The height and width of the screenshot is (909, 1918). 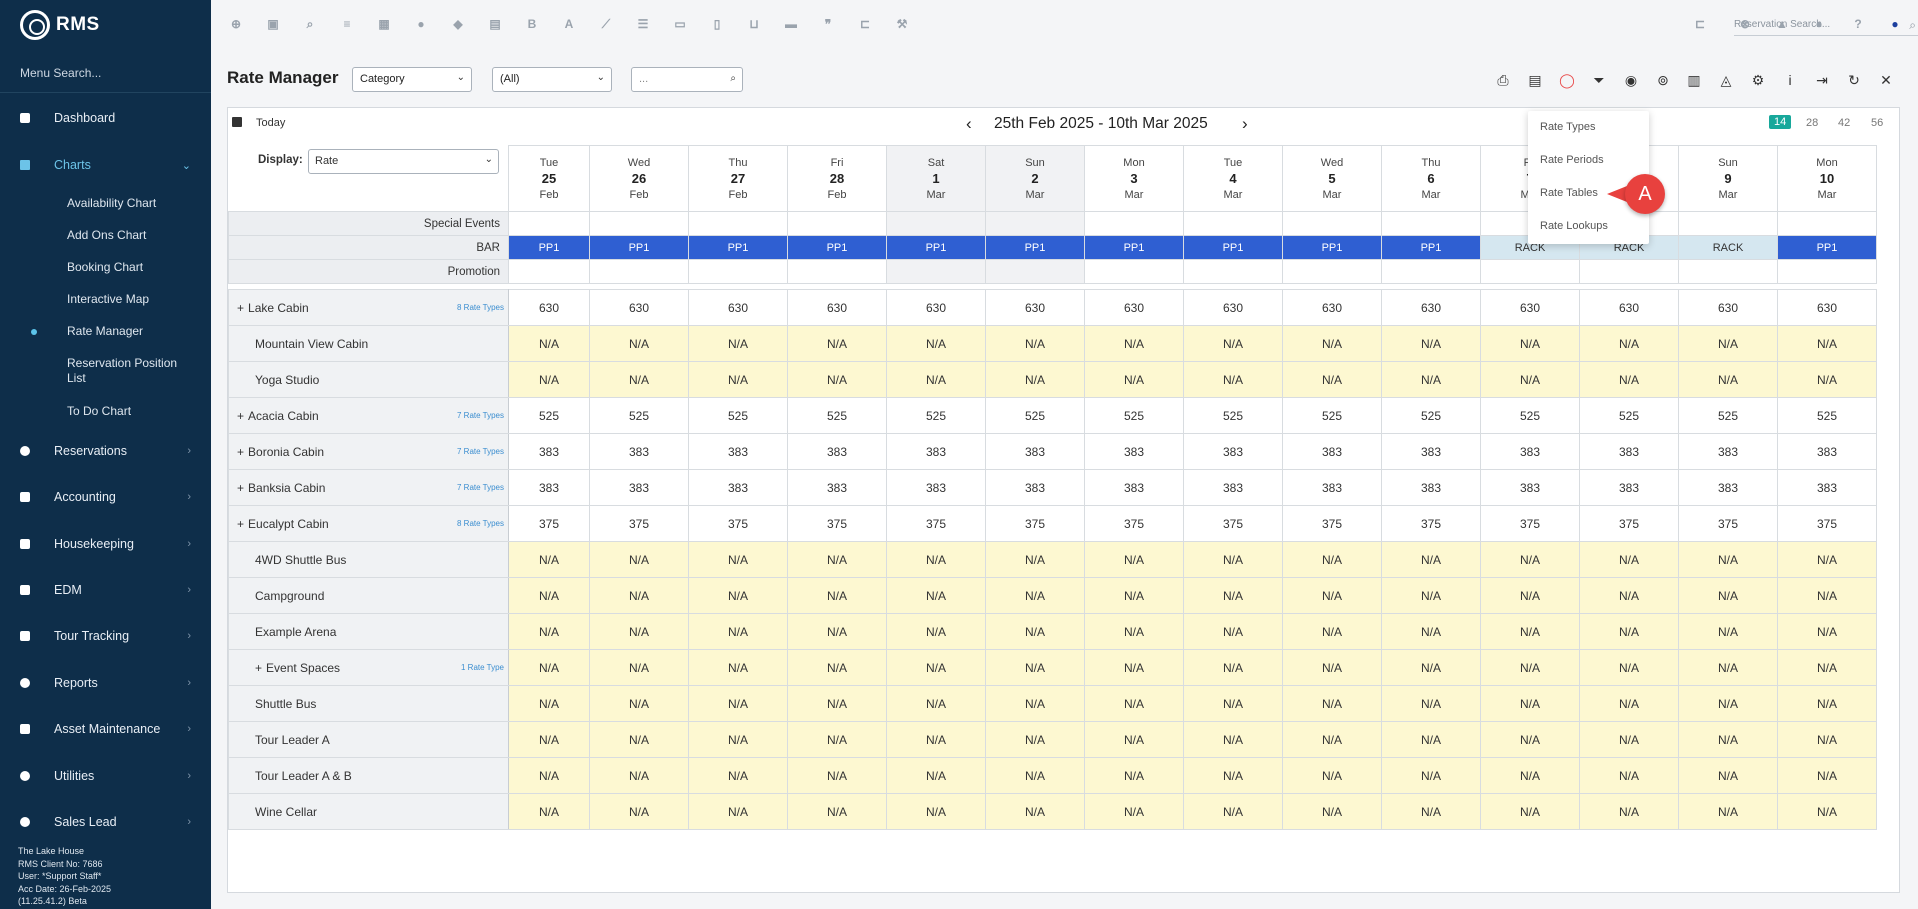 What do you see at coordinates (1819, 24) in the screenshot?
I see `chat-icon: ●` at bounding box center [1819, 24].